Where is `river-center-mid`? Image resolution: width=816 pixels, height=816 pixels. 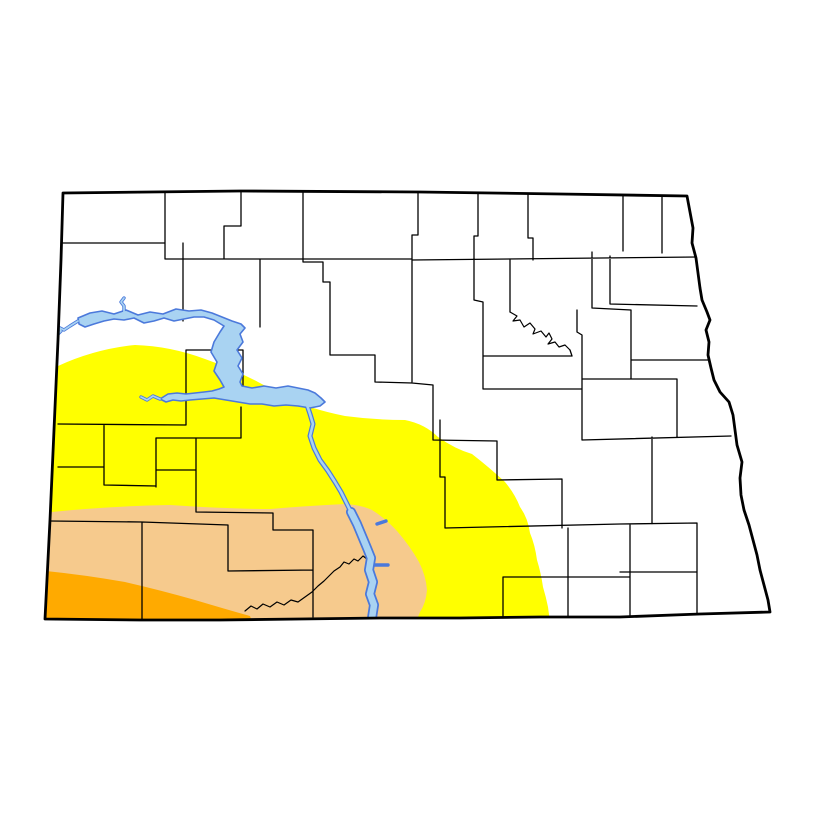 river-center-mid is located at coordinates (329, 458).